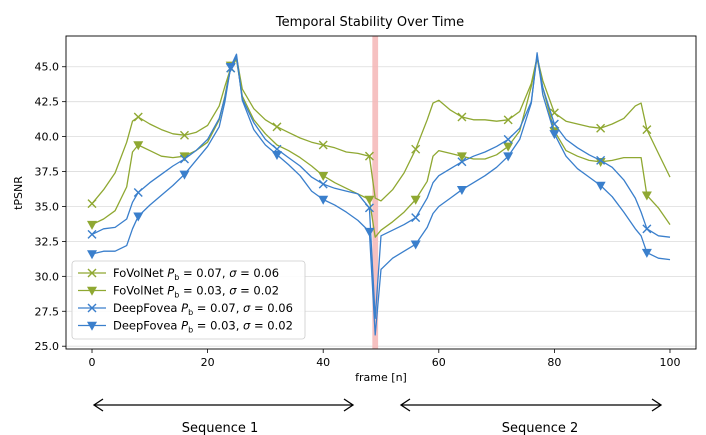 The image size is (706, 435). What do you see at coordinates (98, 405) in the screenshot?
I see `sequence-1-arrow-left-head` at bounding box center [98, 405].